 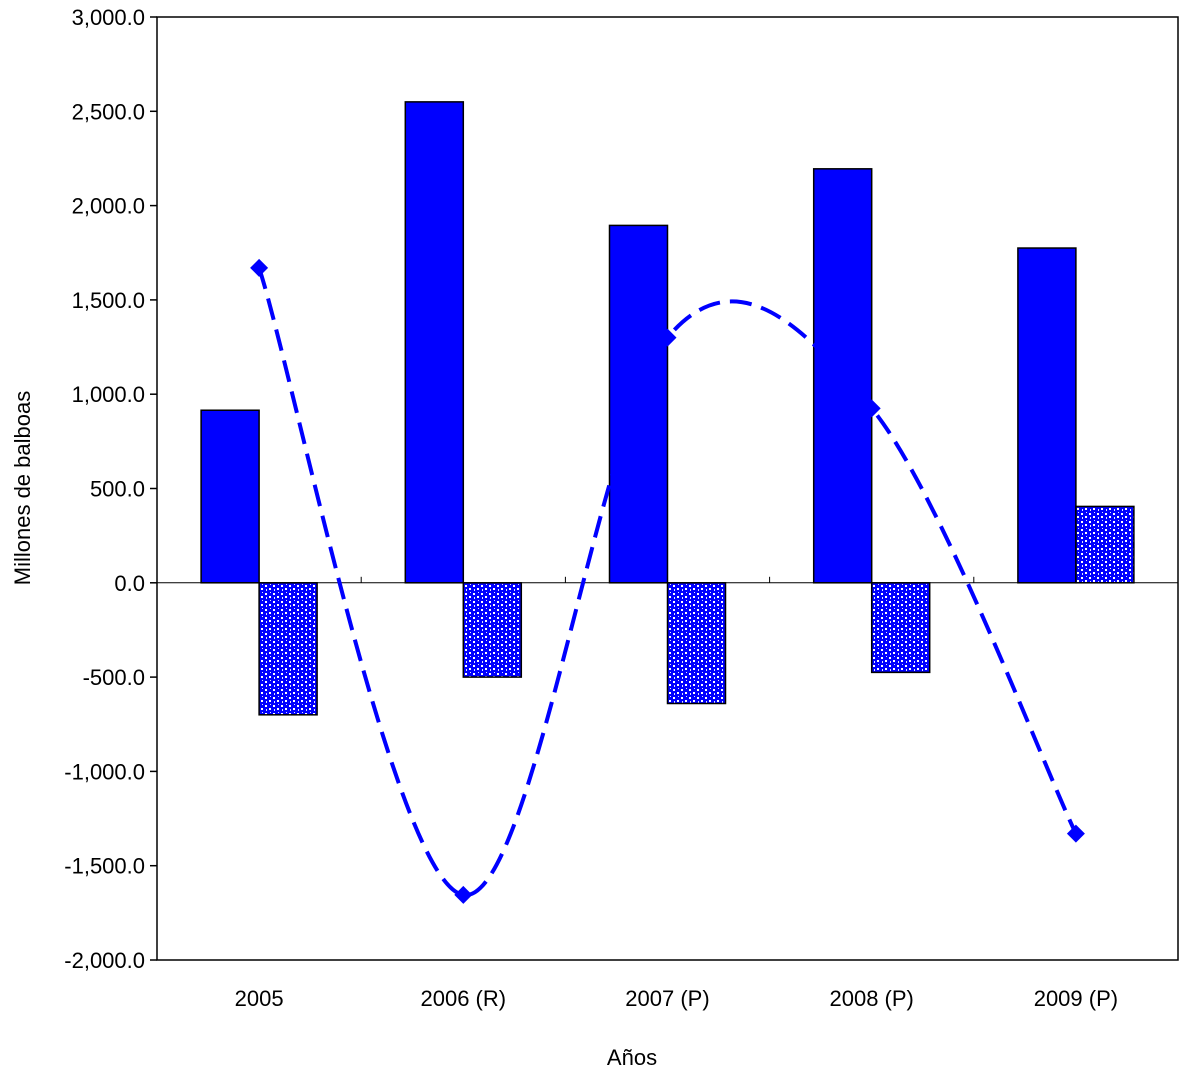 What do you see at coordinates (464, 998) in the screenshot?
I see `x-tick-label: 2006 (R)` at bounding box center [464, 998].